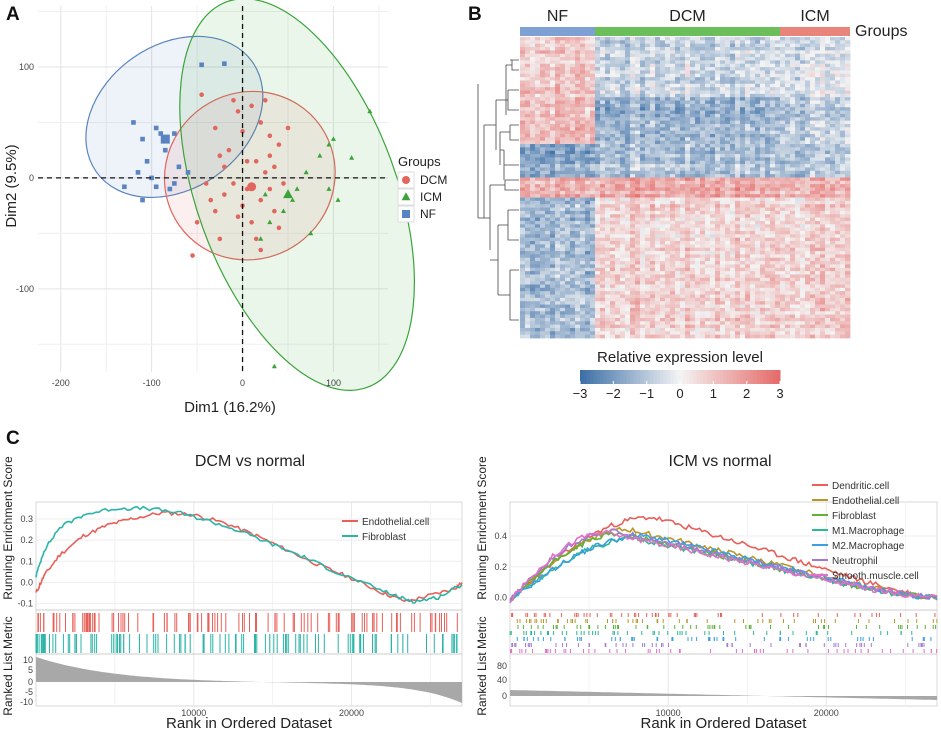  I want to click on pca-ytick: 100, so click(26, 67).